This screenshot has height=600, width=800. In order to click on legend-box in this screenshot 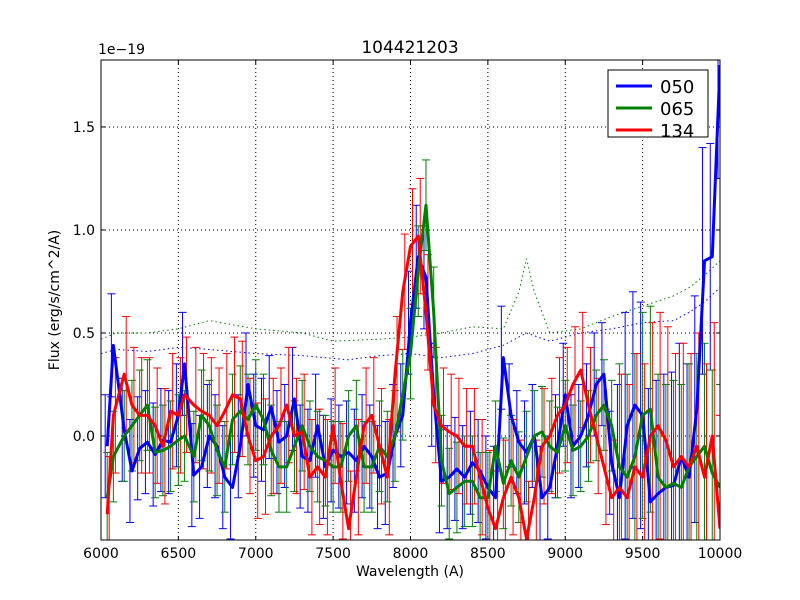, I will do `click(658, 103)`.